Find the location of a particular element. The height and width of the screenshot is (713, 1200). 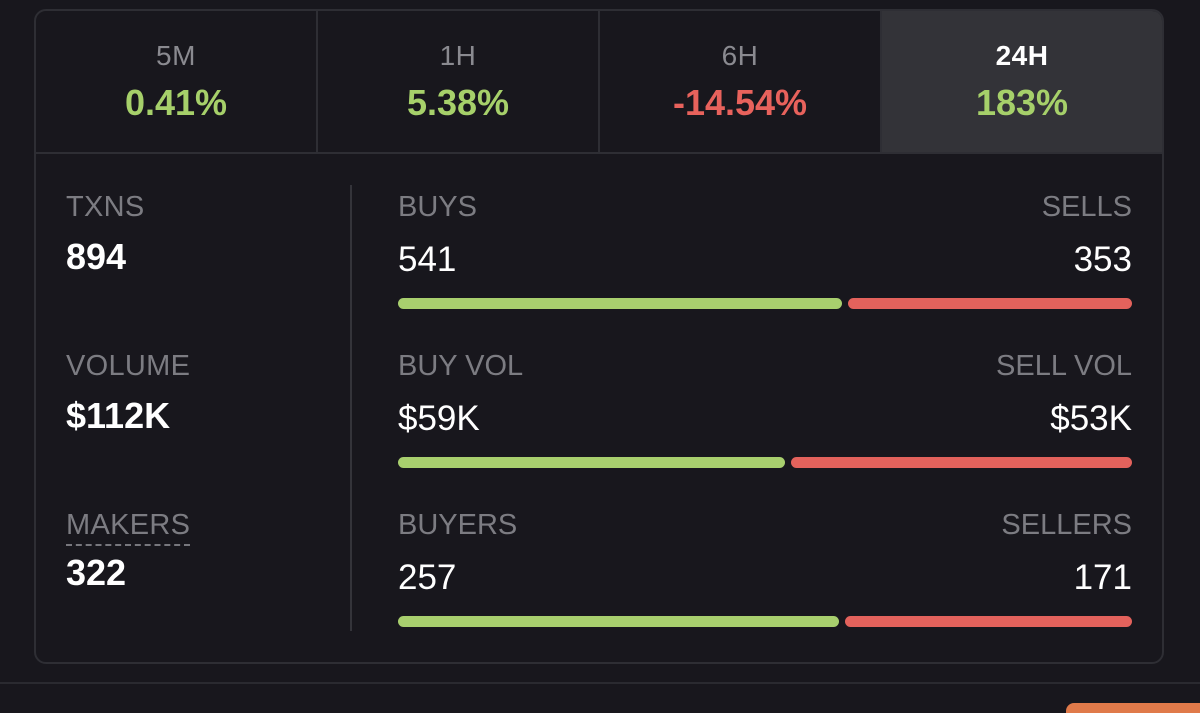

volume-stat: VOLUME $112K is located at coordinates (128, 393).